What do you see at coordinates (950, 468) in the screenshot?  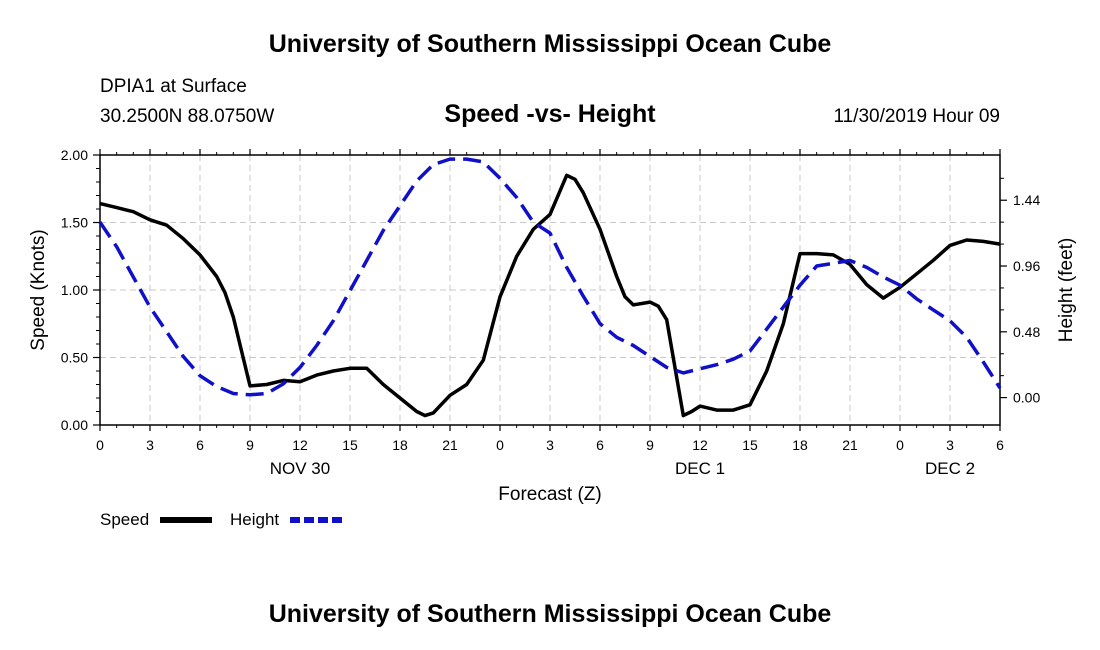 I see `day-label: DEC 2` at bounding box center [950, 468].